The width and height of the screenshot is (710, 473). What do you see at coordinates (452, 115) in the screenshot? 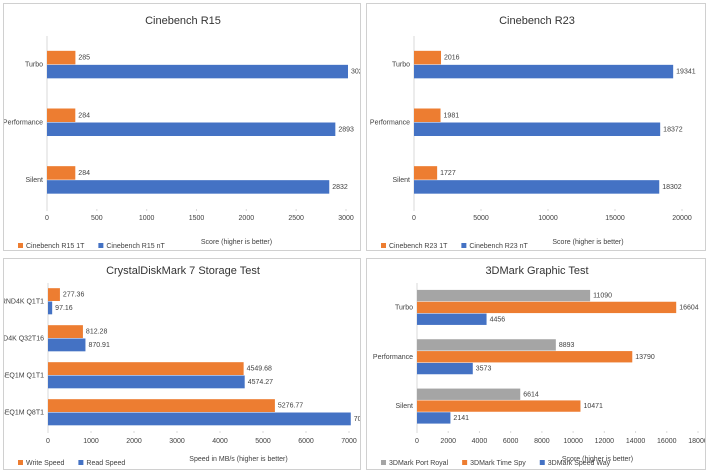
I see `data-label: 1981` at bounding box center [452, 115].